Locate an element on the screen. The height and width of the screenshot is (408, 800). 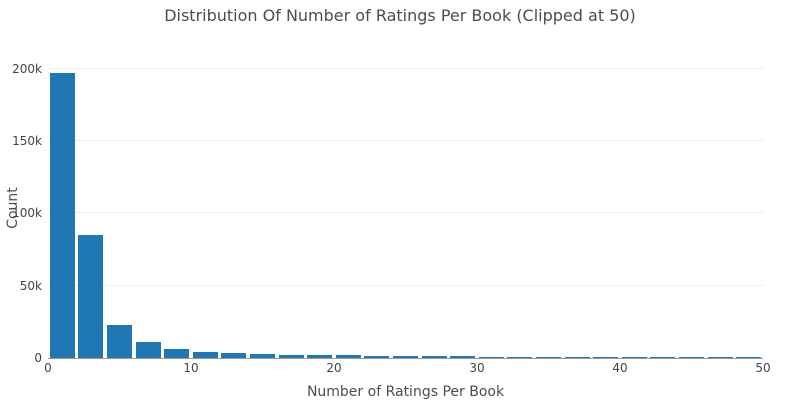
y-tick-label: 150k is located at coordinates (27, 140).